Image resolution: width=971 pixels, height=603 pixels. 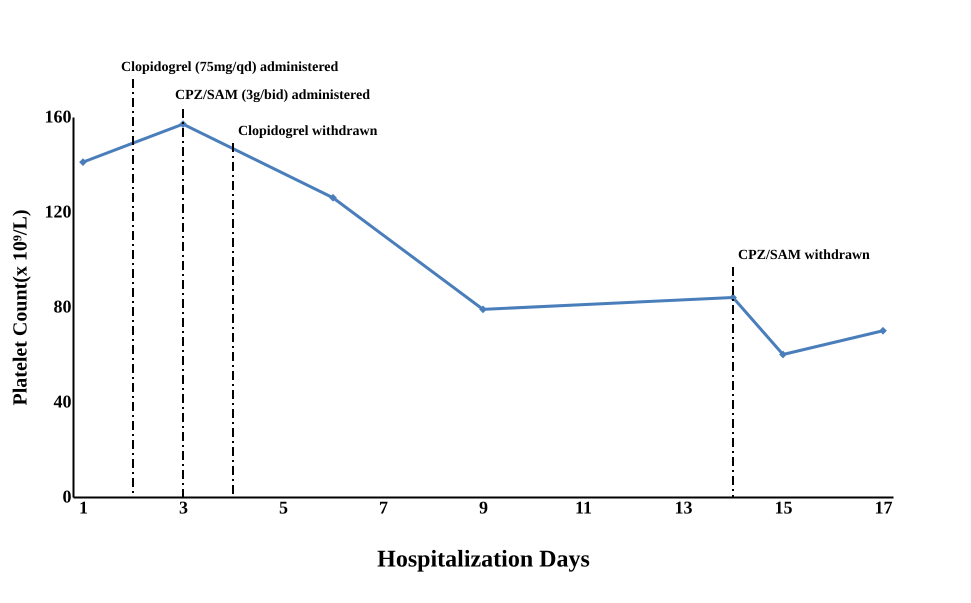 I want to click on x-tick-label: 3, so click(x=183, y=508).